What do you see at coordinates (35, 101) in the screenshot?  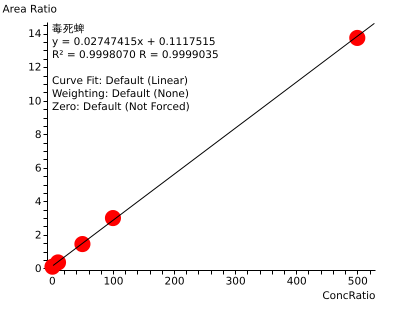 I see `y-tick-label: 10` at bounding box center [35, 101].